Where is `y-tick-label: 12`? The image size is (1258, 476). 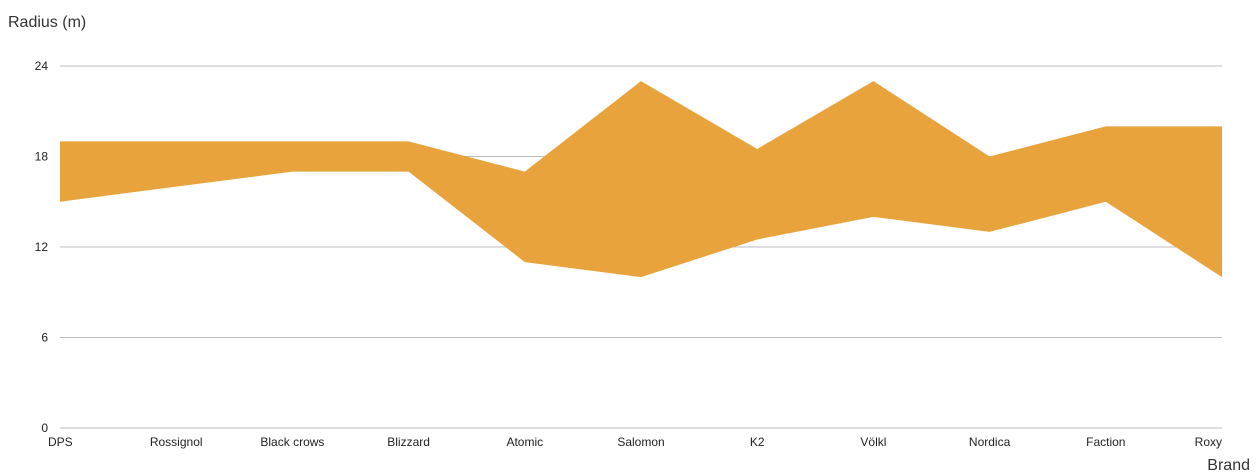
y-tick-label: 12 is located at coordinates (42, 247).